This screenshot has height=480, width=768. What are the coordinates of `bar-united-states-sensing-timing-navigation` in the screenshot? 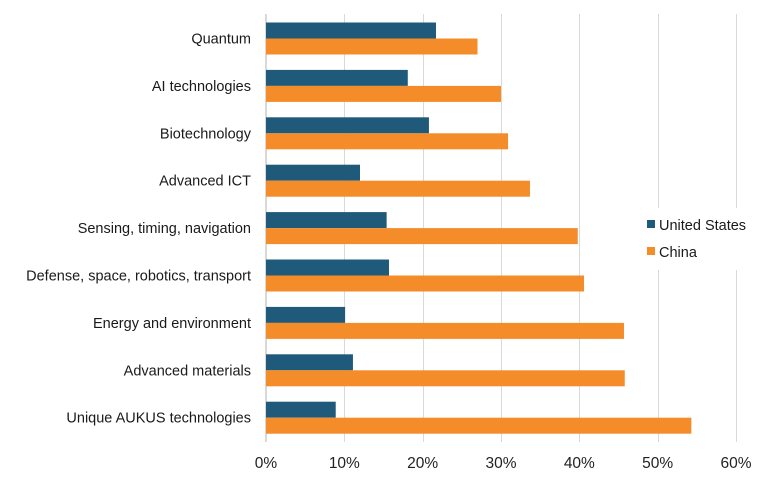 It's located at (326, 220).